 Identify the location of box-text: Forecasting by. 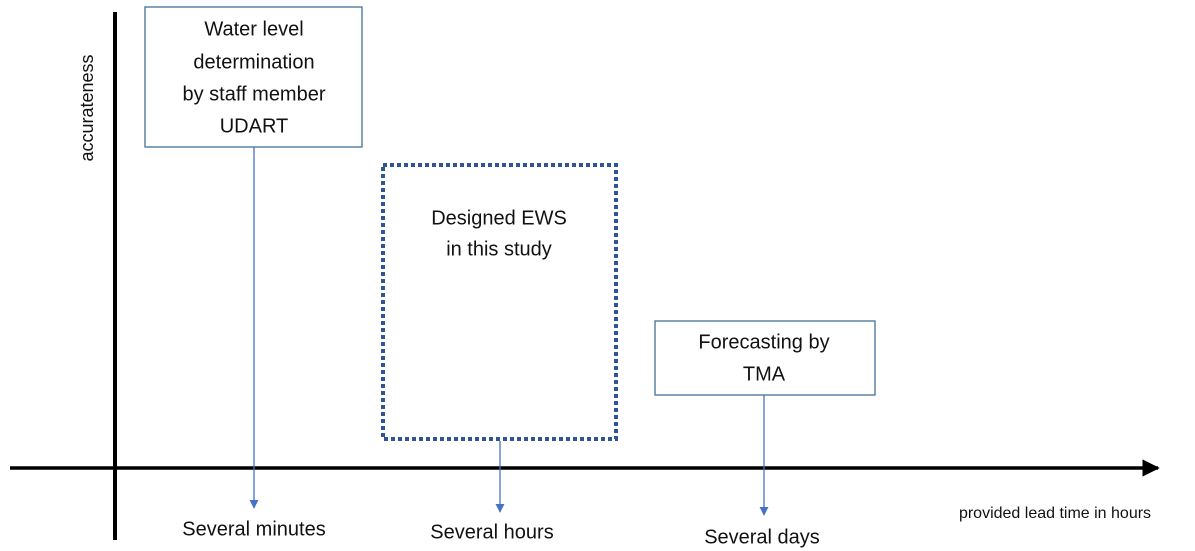
(763, 342).